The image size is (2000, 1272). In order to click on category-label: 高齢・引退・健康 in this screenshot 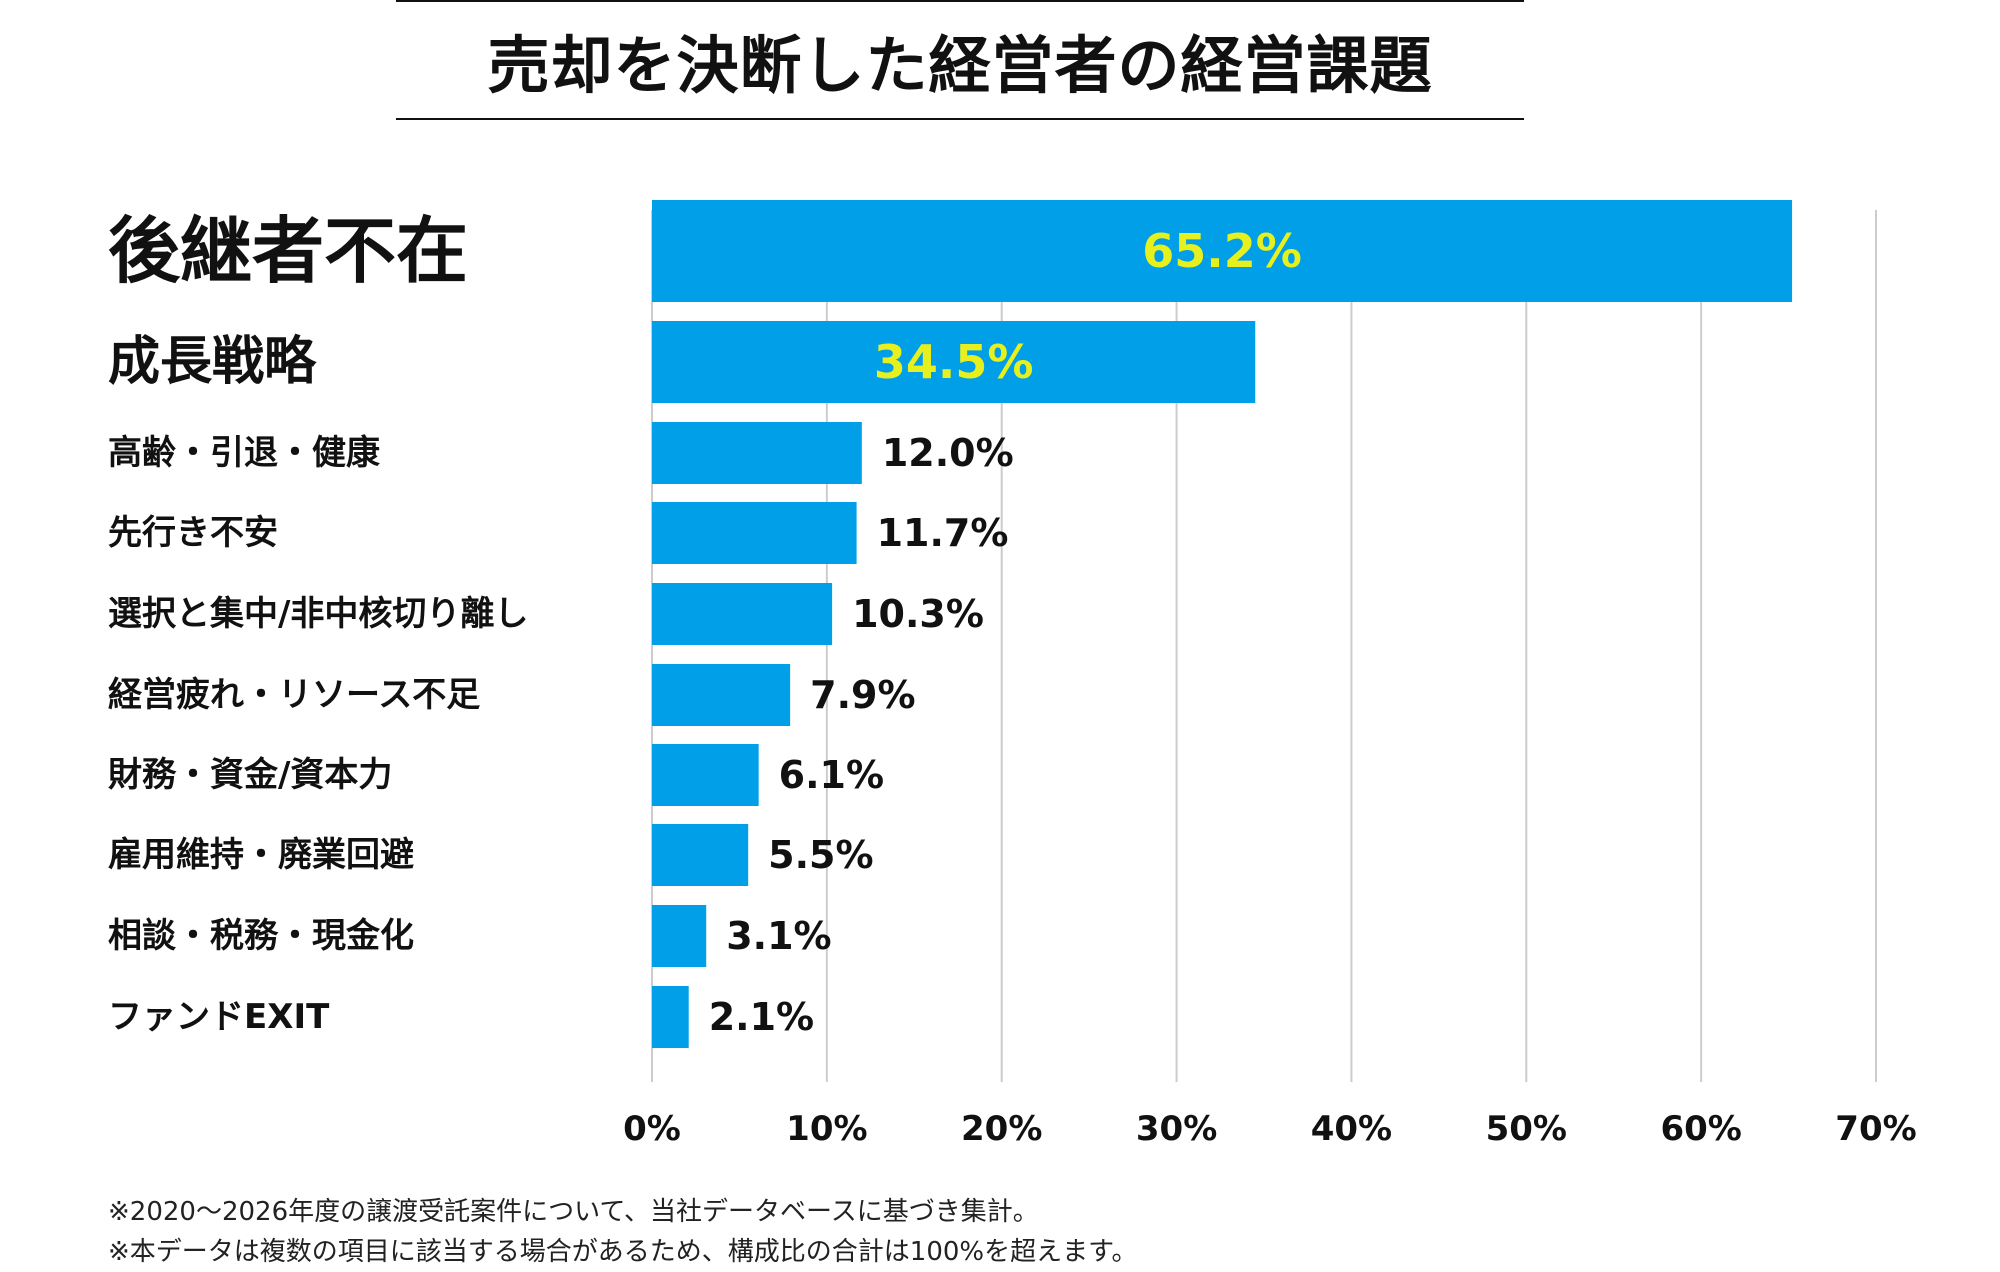, I will do `click(244, 453)`.